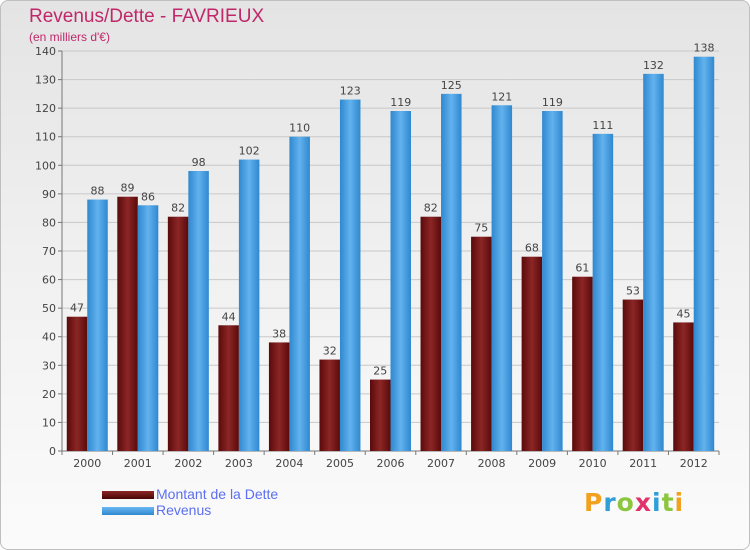  I want to click on data-label-revenus: 138, so click(703, 48).